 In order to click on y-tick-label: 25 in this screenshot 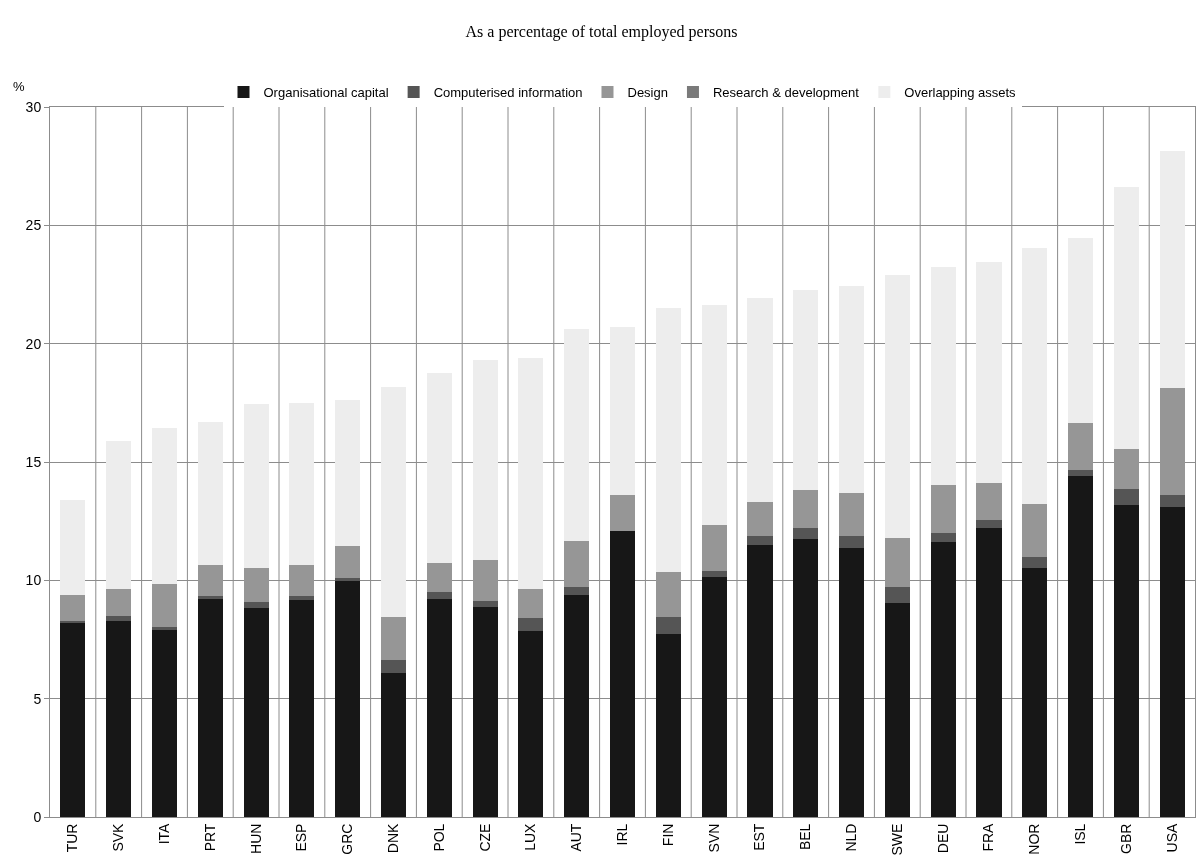, I will do `click(33, 225)`.